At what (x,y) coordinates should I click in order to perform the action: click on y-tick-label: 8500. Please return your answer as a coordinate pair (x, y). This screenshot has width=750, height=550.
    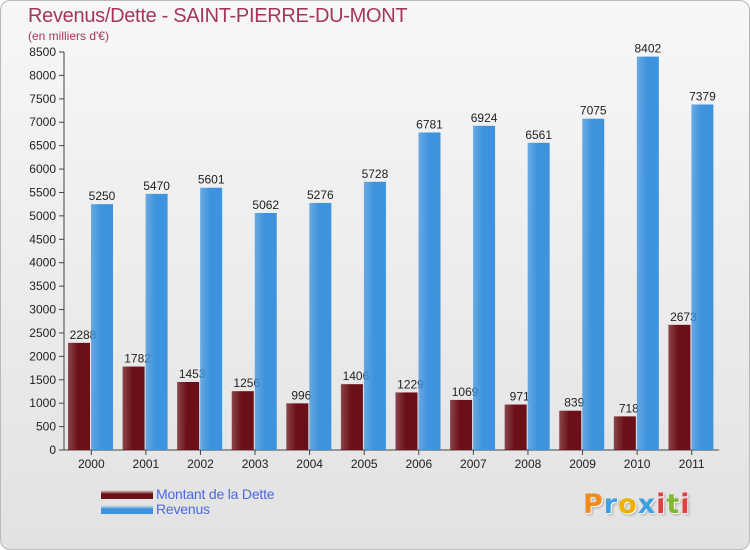
    Looking at the image, I should click on (42, 52).